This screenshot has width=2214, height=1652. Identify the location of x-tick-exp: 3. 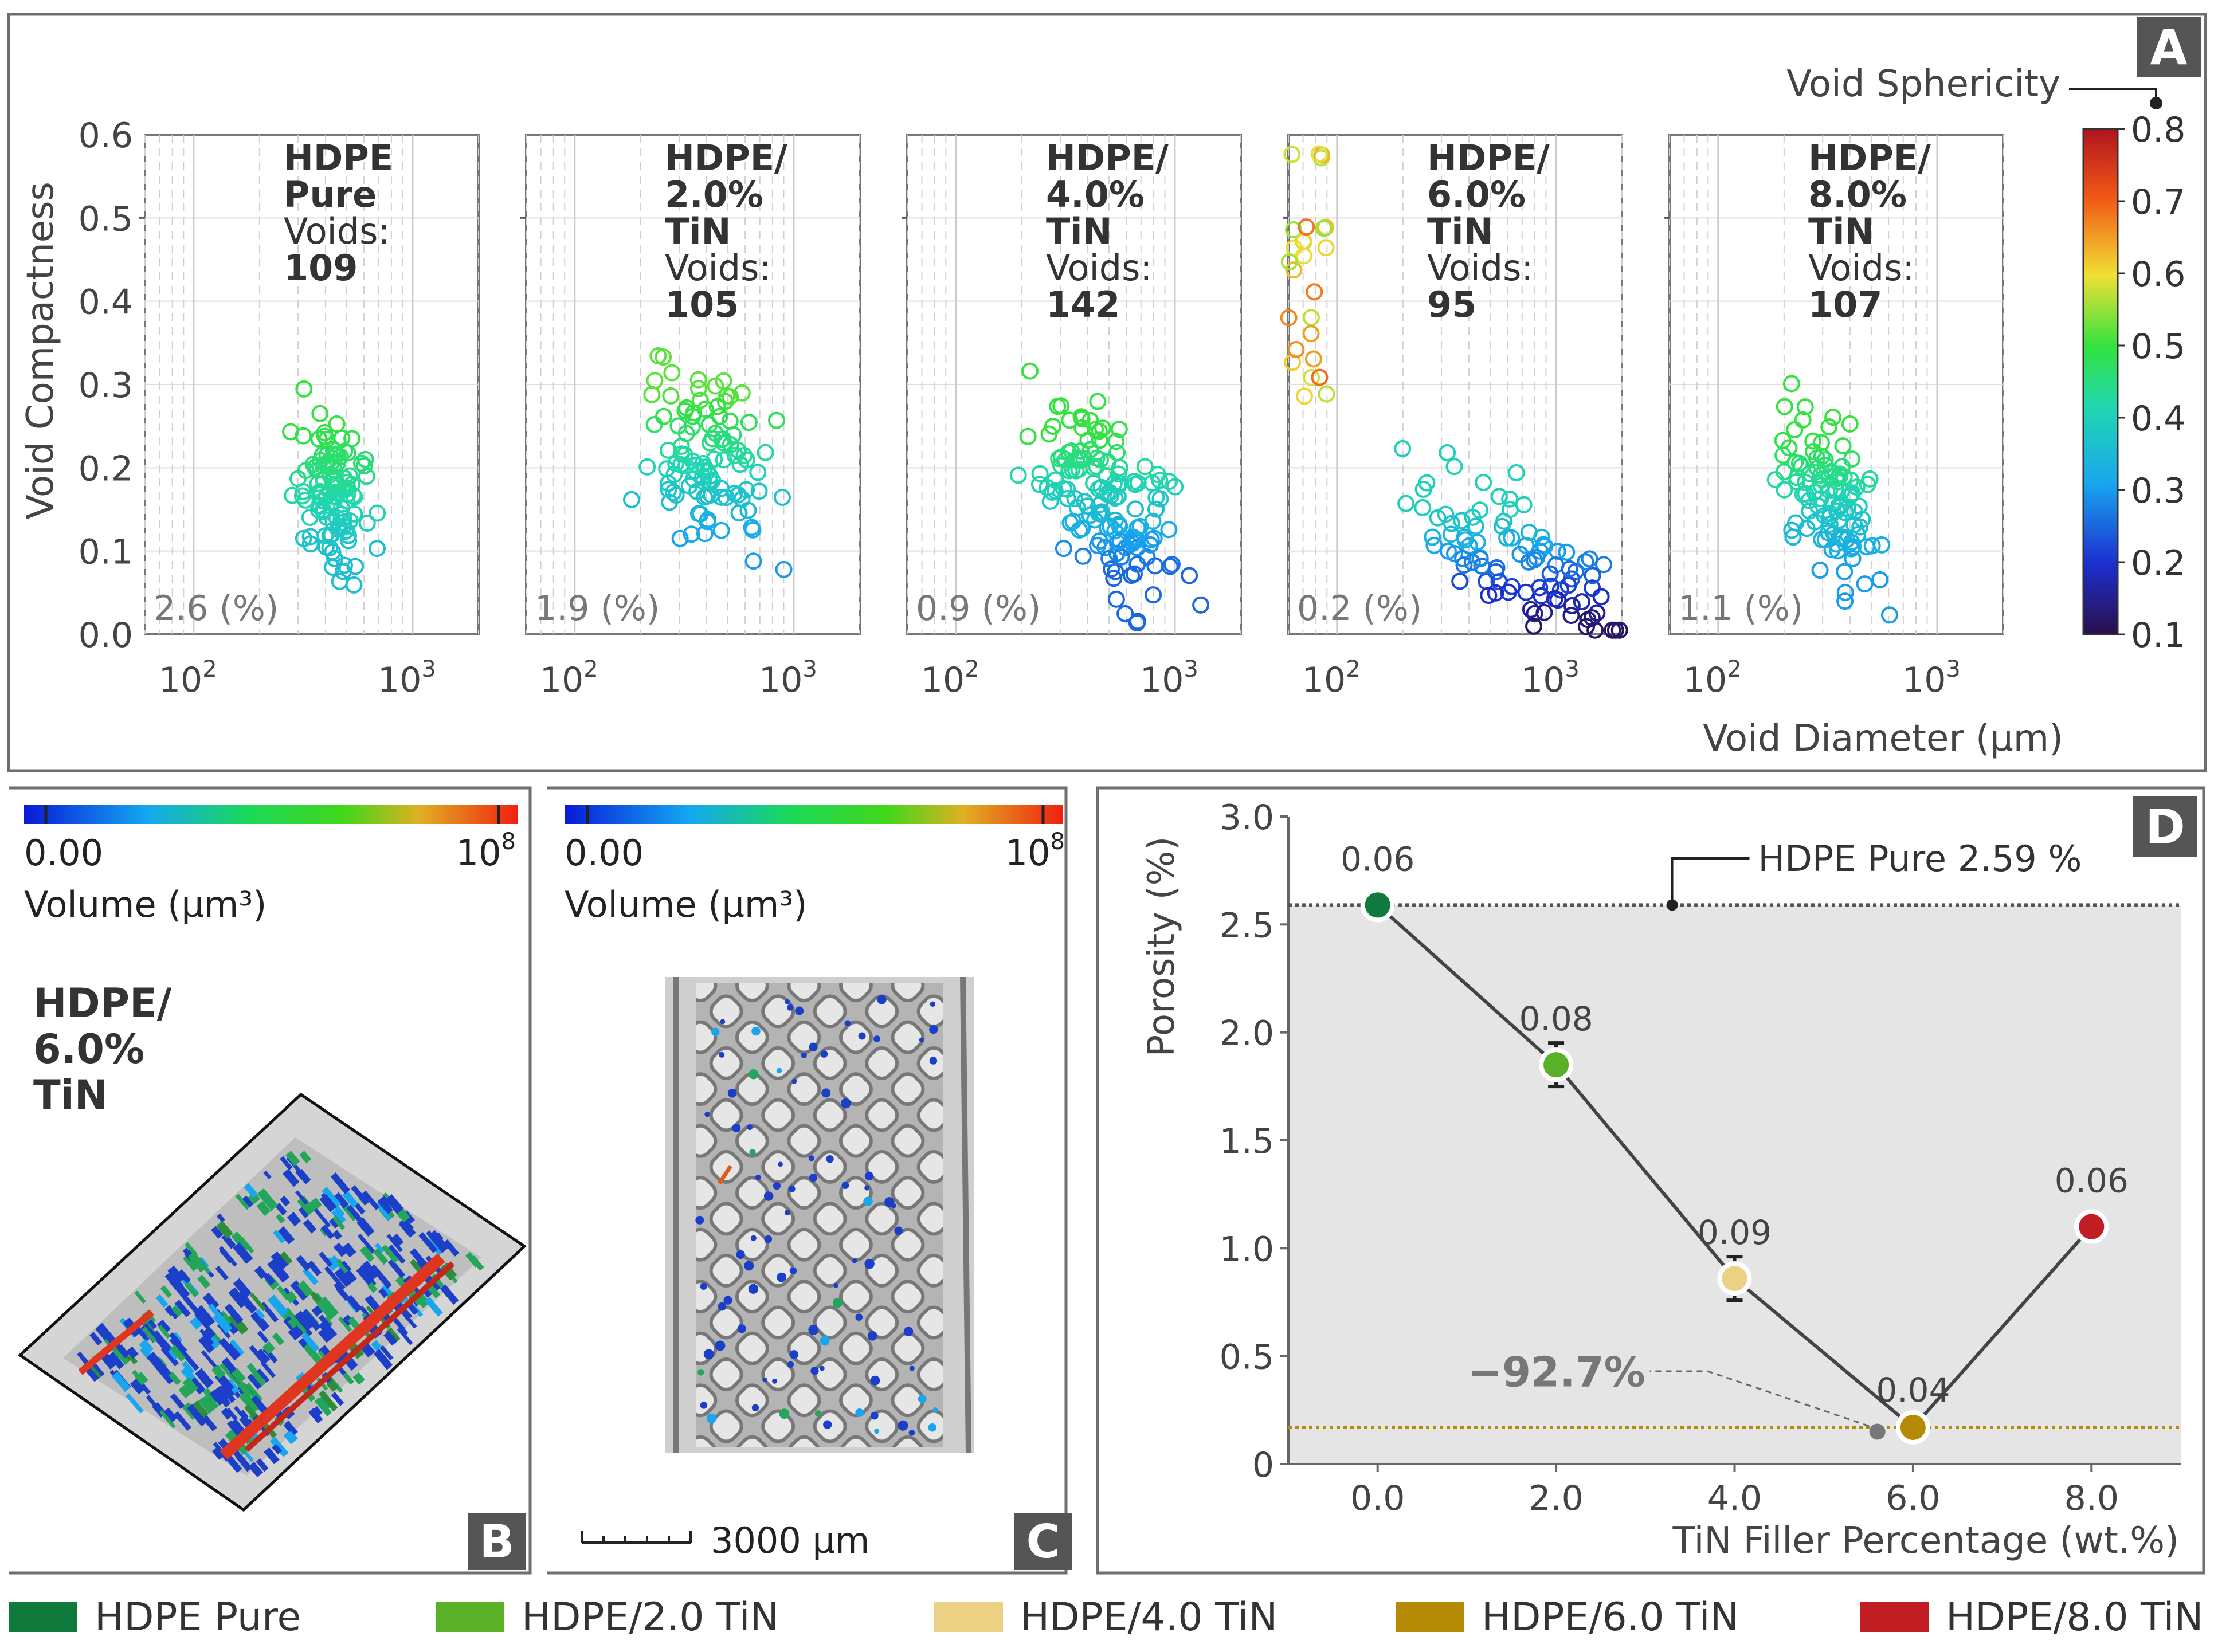
(1572, 669).